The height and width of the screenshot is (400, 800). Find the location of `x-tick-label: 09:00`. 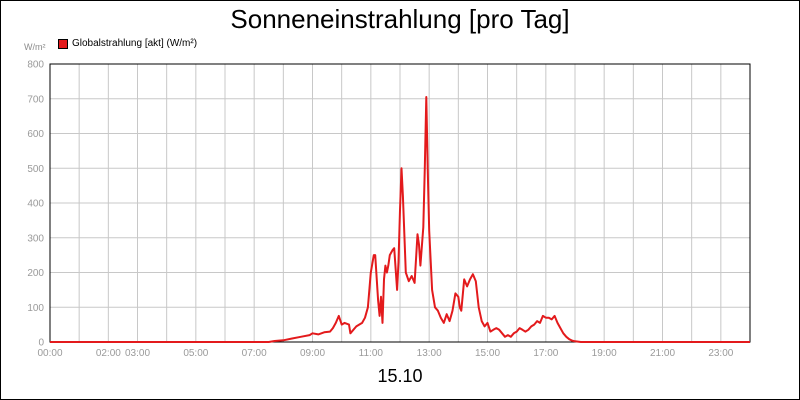

x-tick-label: 09:00 is located at coordinates (312, 353).